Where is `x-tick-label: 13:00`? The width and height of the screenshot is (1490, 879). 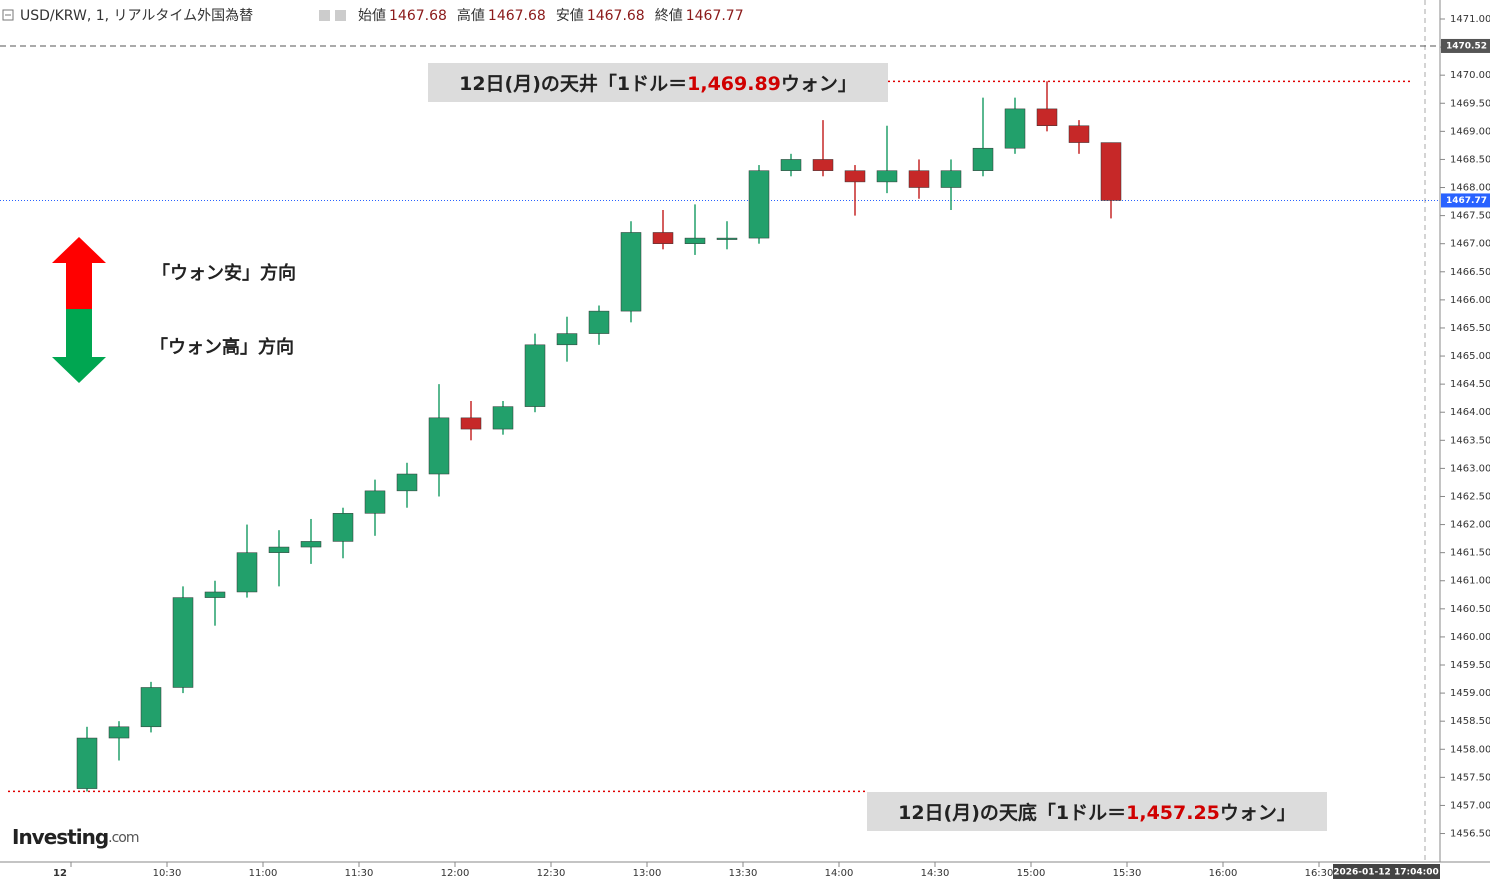
x-tick-label: 13:00 is located at coordinates (647, 873).